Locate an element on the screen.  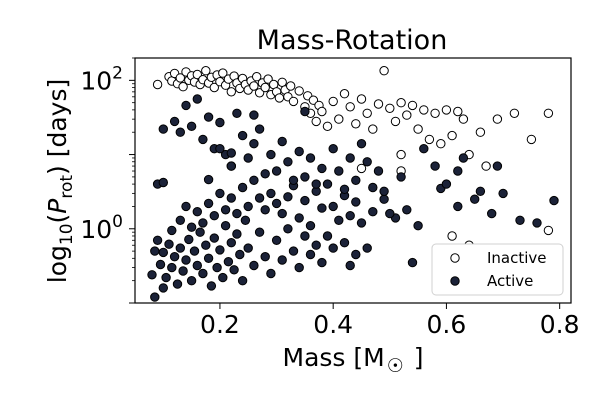
chart-title: Mass-Rotation is located at coordinates (352, 40).